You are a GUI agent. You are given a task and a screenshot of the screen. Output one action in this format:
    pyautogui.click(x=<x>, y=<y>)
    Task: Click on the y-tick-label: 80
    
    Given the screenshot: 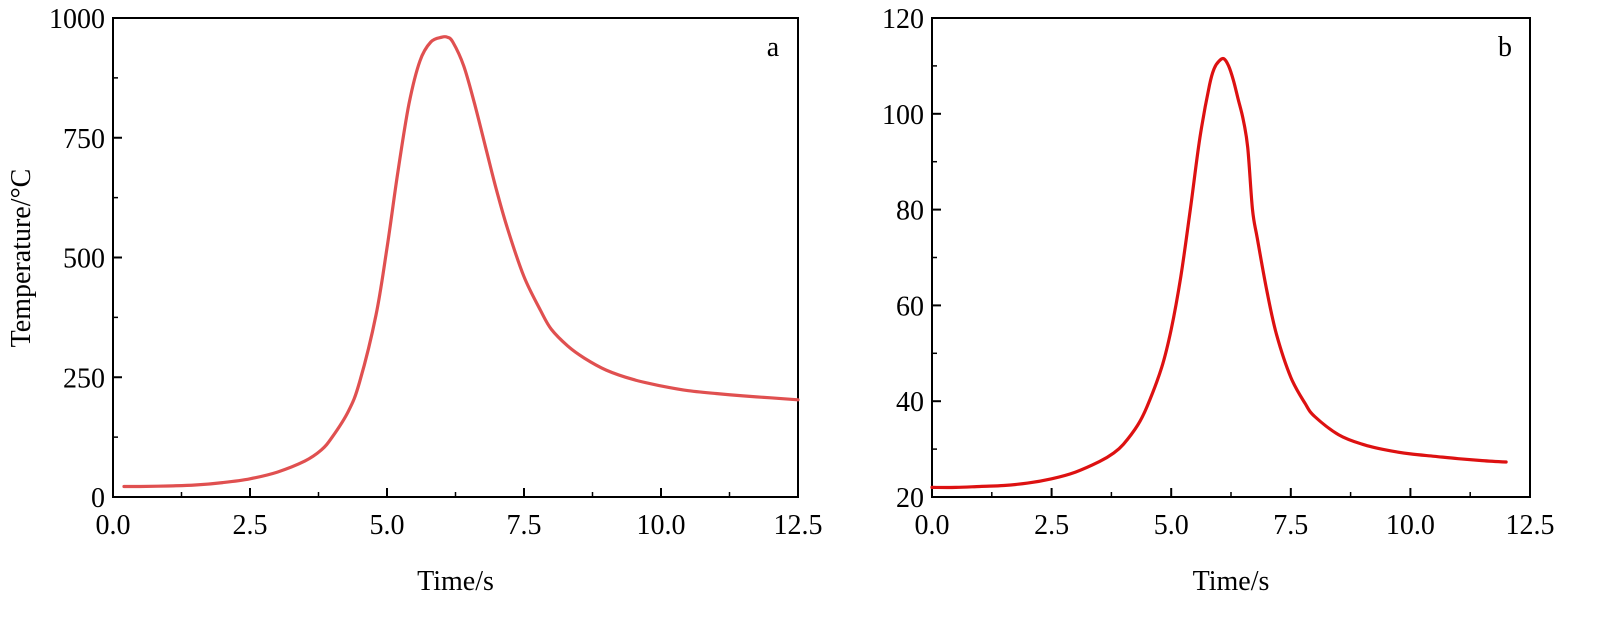 What is the action you would take?
    pyautogui.click(x=910, y=211)
    